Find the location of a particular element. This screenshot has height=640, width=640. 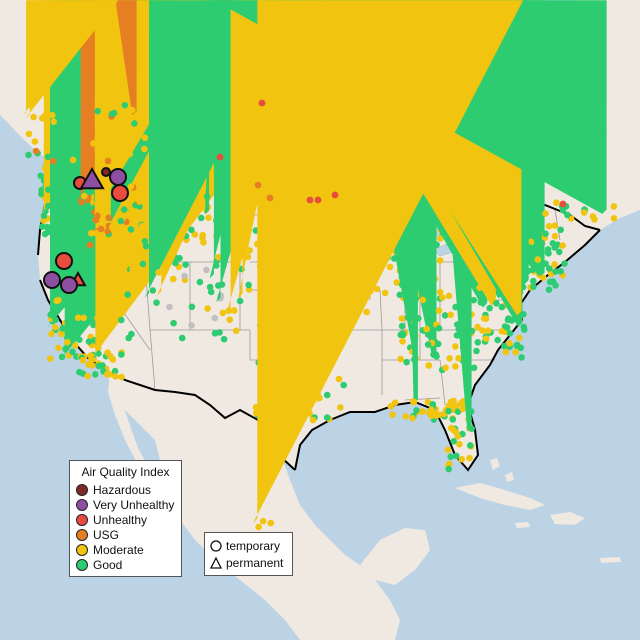

legend-item-usg: USG is located at coordinates (97, 534).